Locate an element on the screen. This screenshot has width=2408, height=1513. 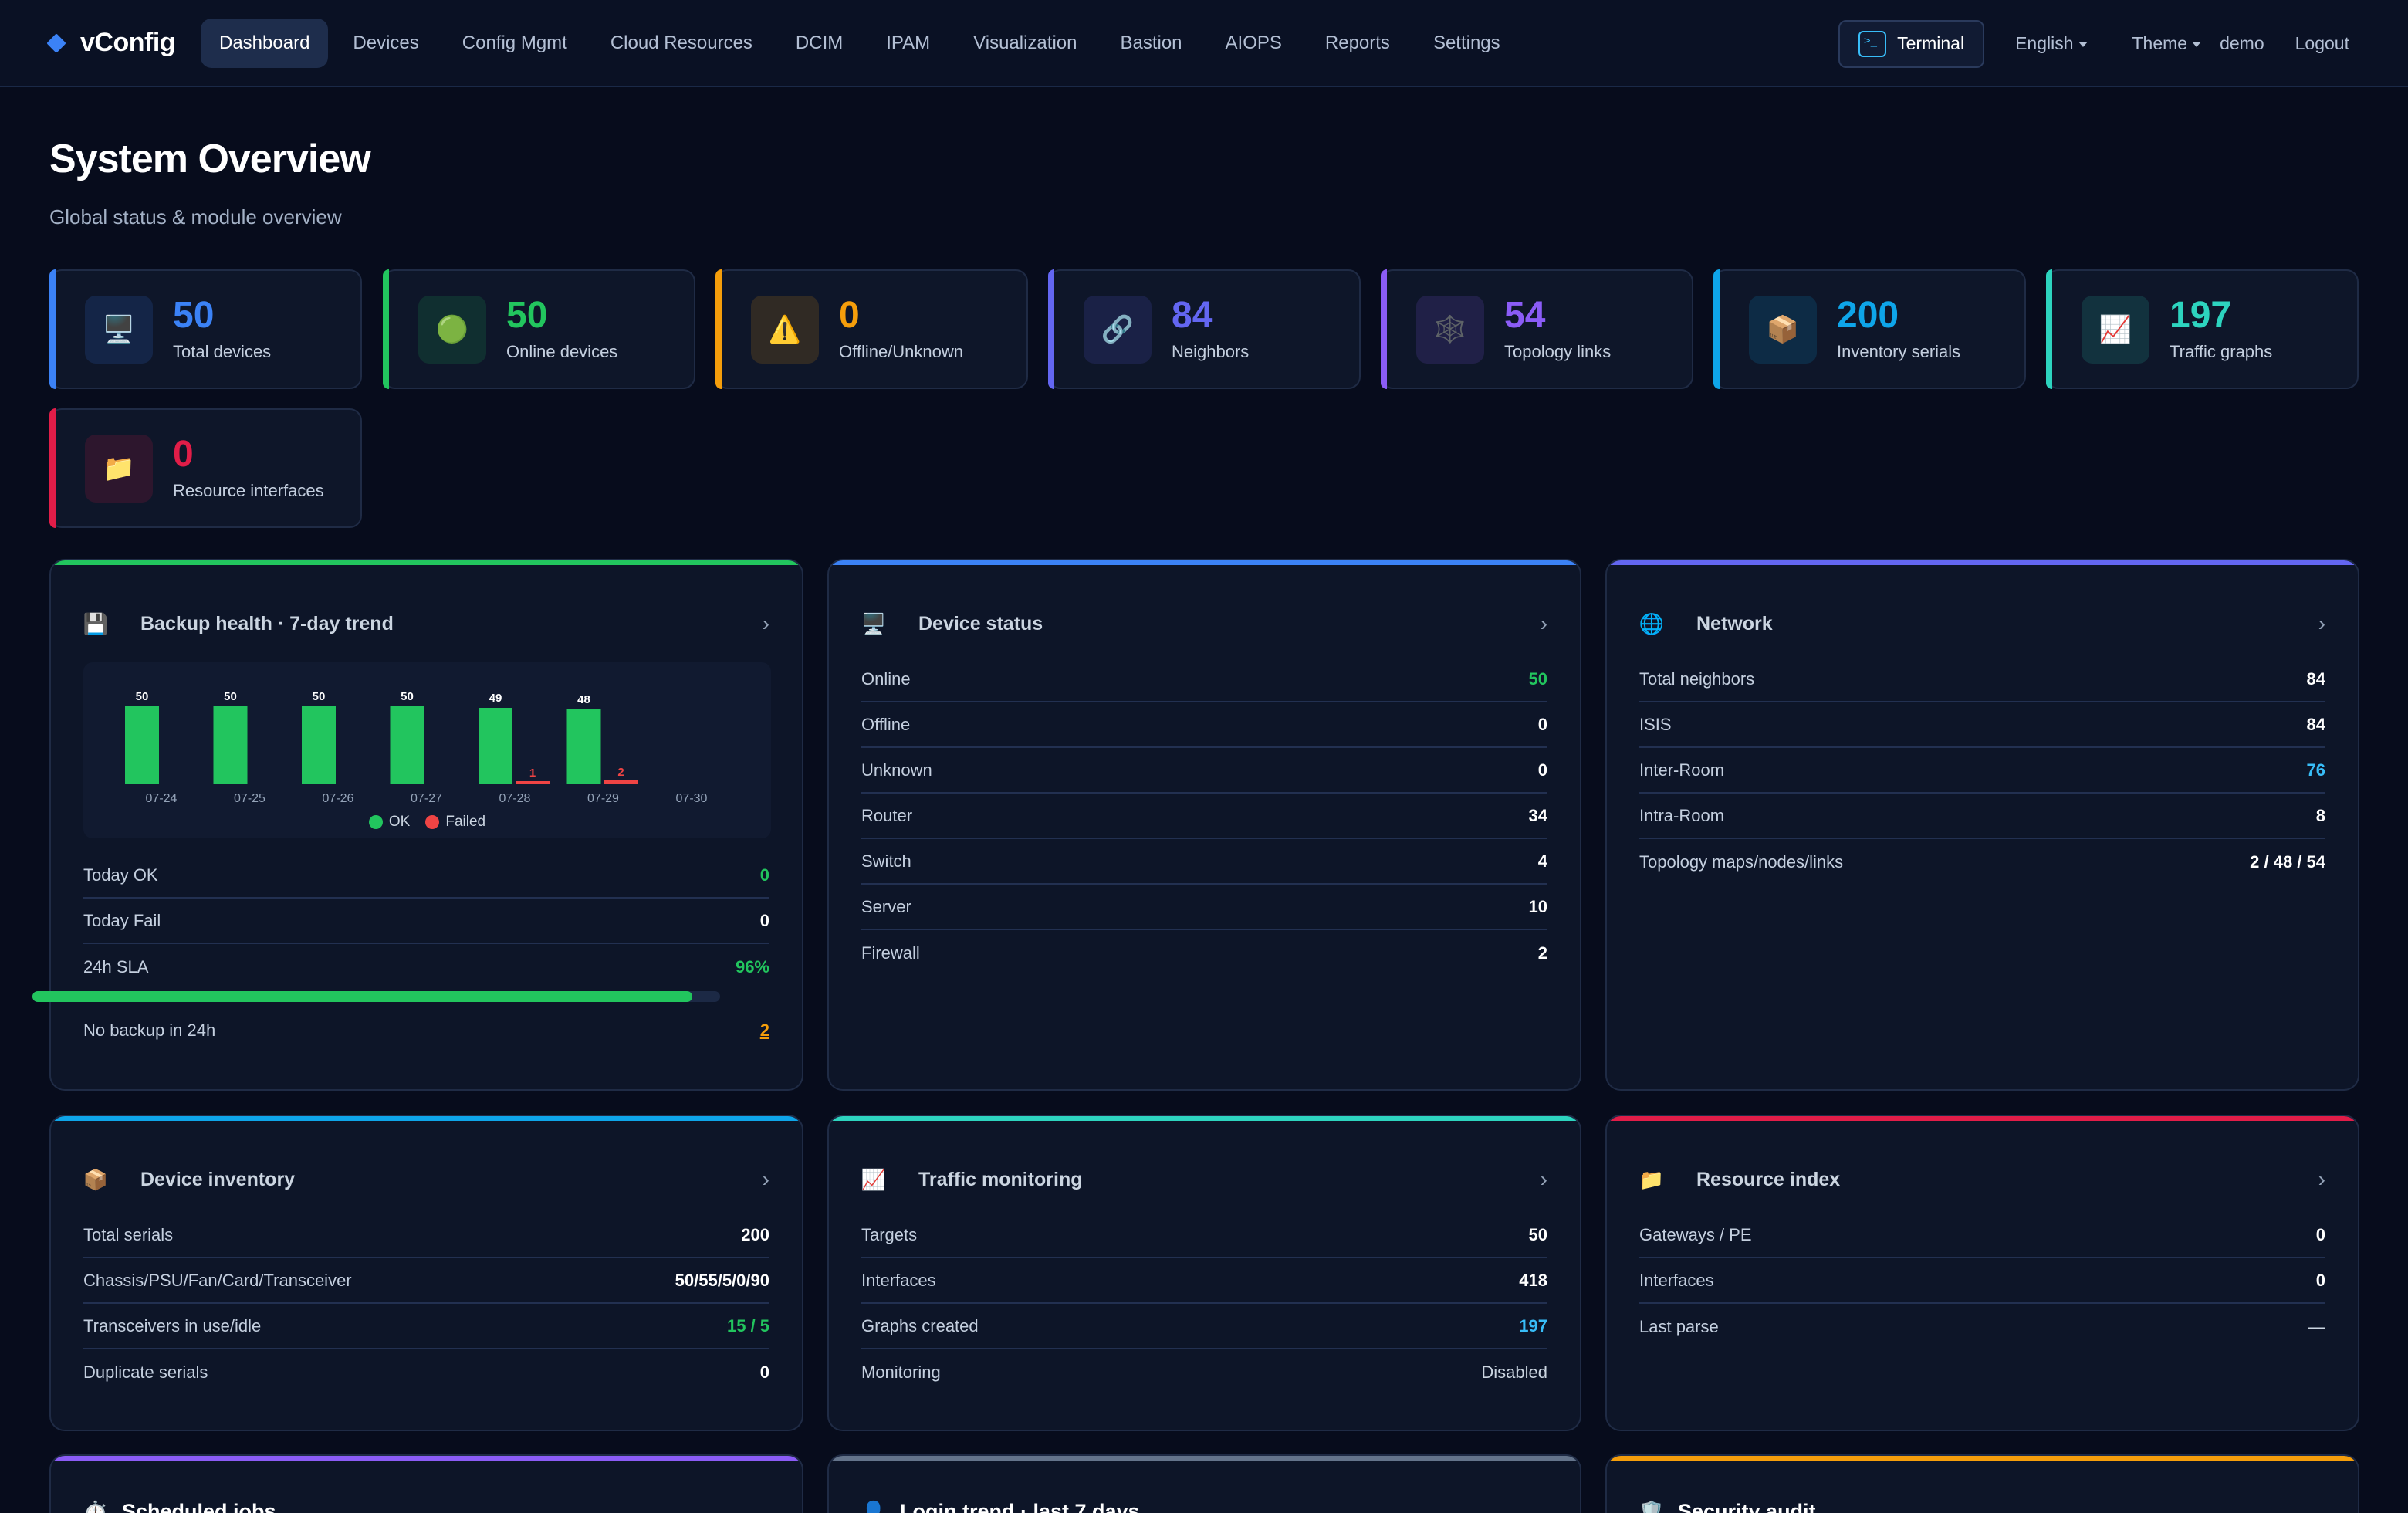
panel-header: 📦 Device inventory › is located at coordinates (426, 1179).